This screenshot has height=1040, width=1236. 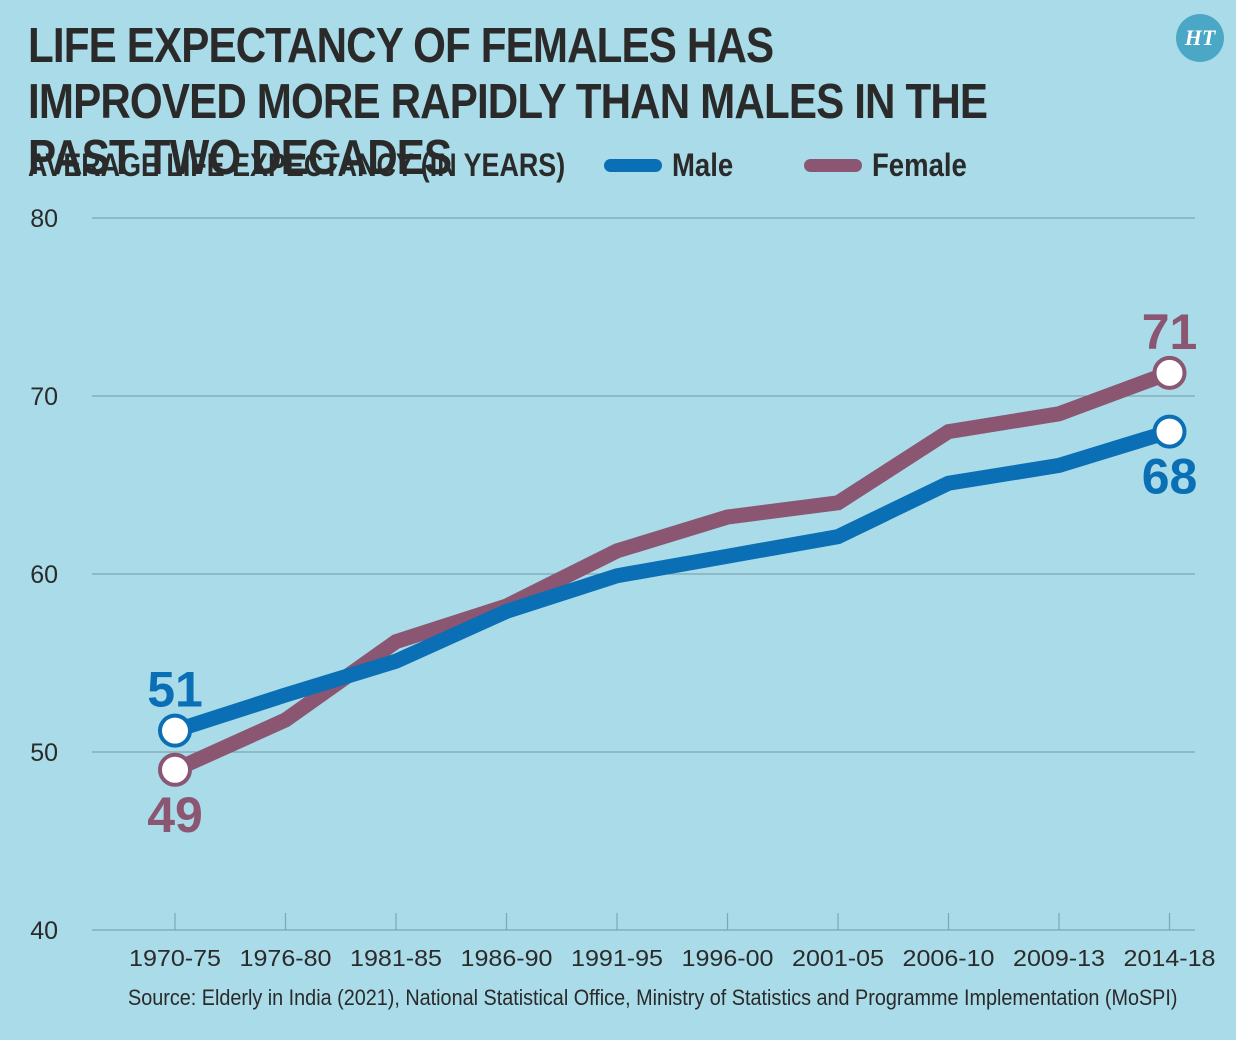 I want to click on x-tick-label-7: 2006-10, so click(x=949, y=958).